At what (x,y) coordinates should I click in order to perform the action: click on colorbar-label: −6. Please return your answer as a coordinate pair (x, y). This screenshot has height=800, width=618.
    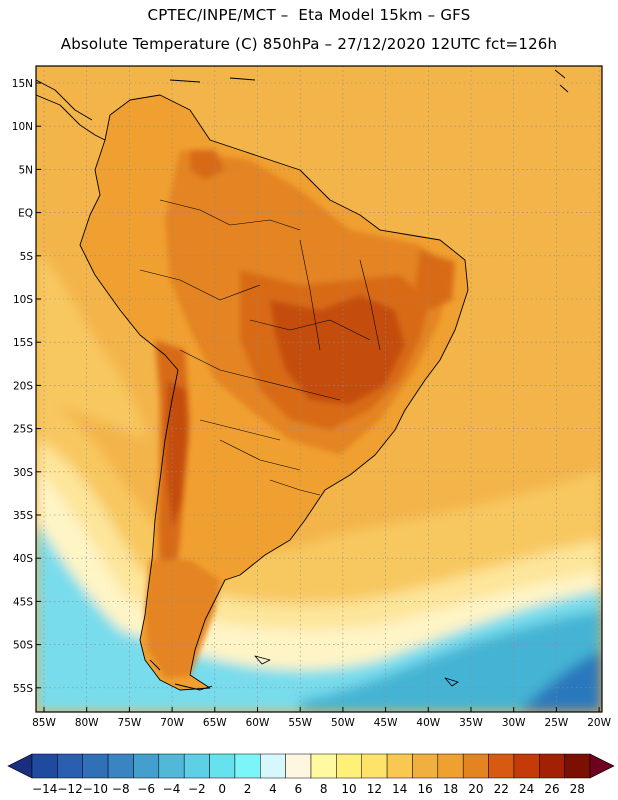
    Looking at the image, I should click on (146, 789).